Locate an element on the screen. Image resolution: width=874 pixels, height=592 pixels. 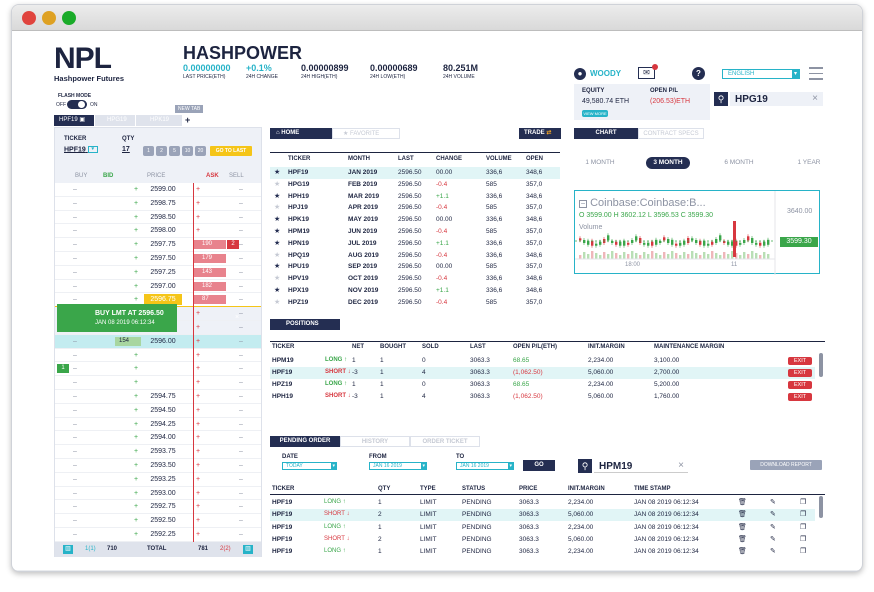
pending-header-2: TYPE is located at coordinates (428, 489).